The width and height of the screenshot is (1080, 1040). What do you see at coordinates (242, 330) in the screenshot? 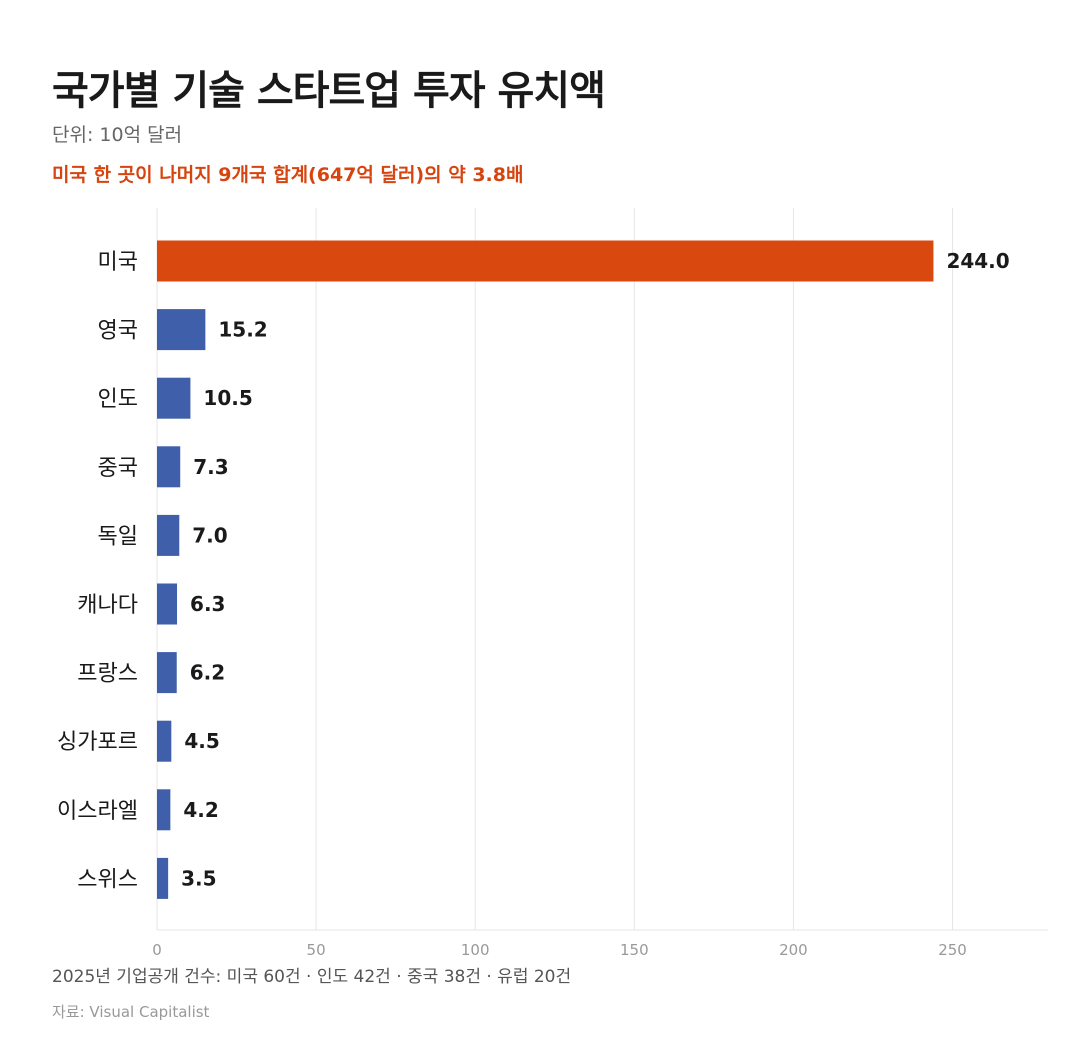
I see `value-label: 15.2` at bounding box center [242, 330].